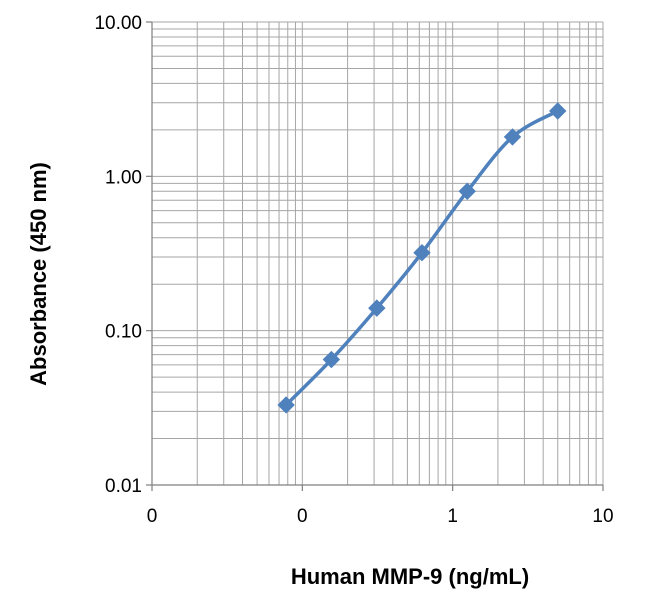  Describe the element at coordinates (123, 332) in the screenshot. I see `y-tick-label: 0.10` at that location.